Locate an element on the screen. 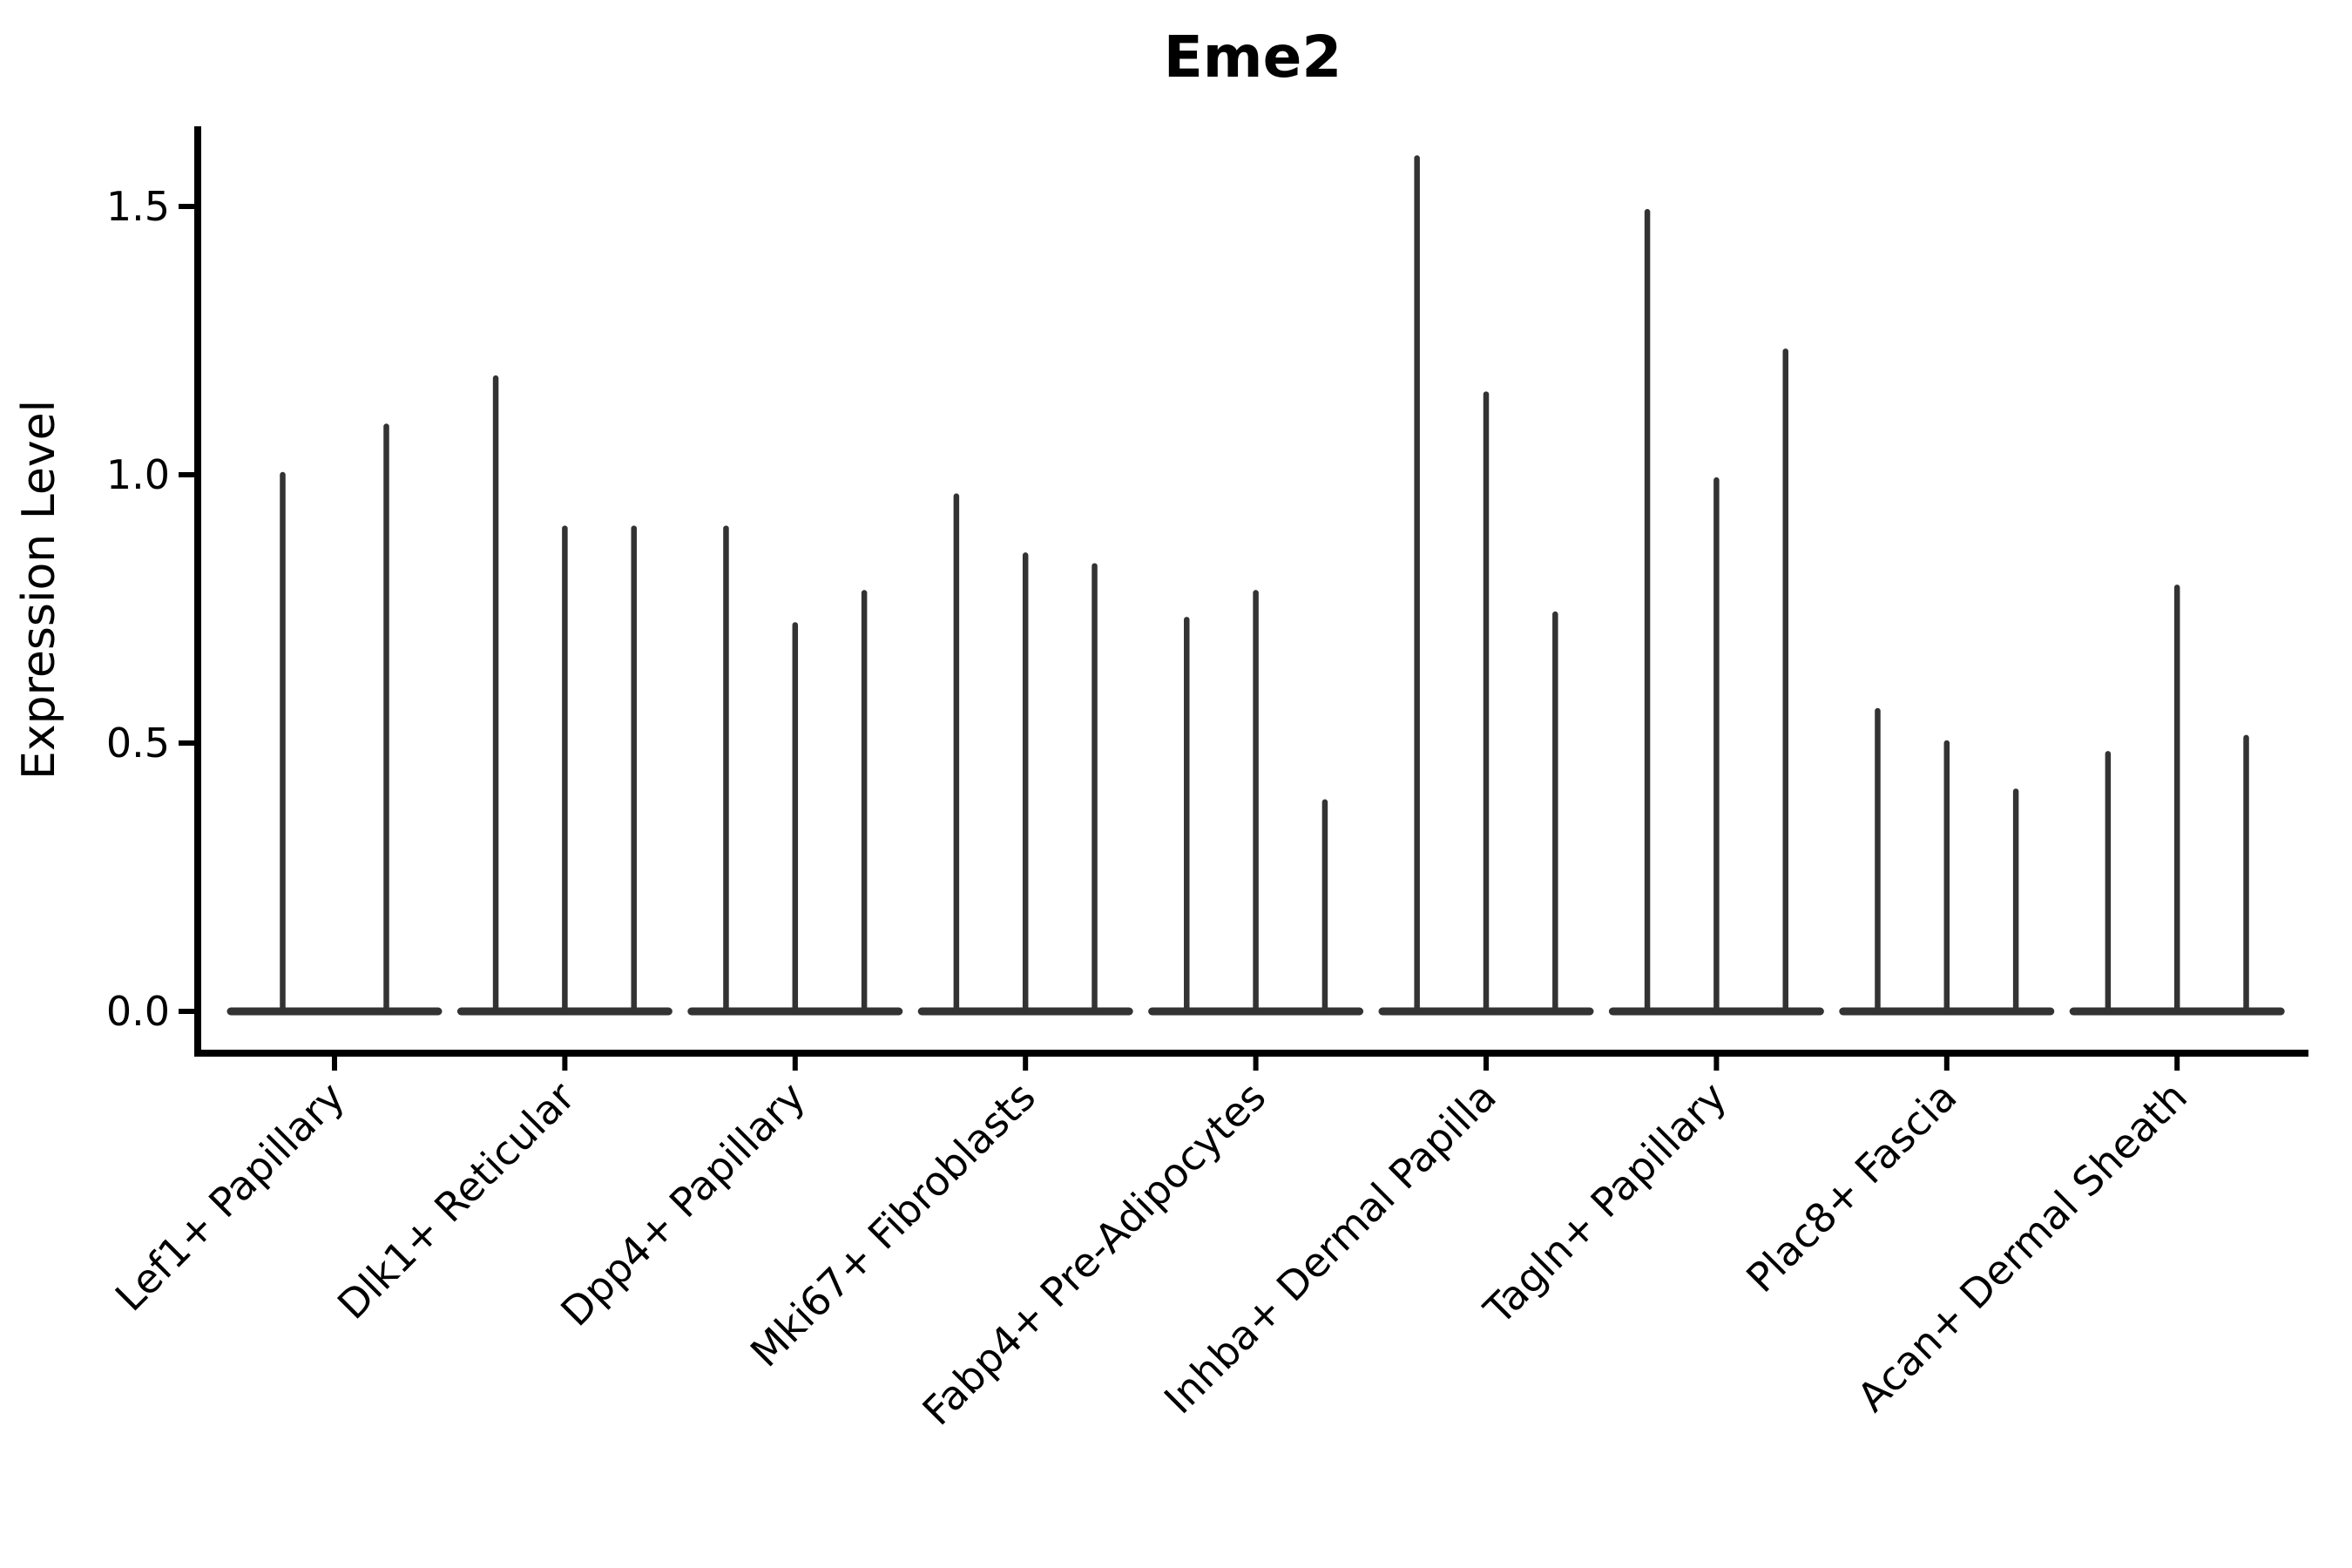 The image size is (2352, 1568). chart-title: Eme2 is located at coordinates (1253, 58).